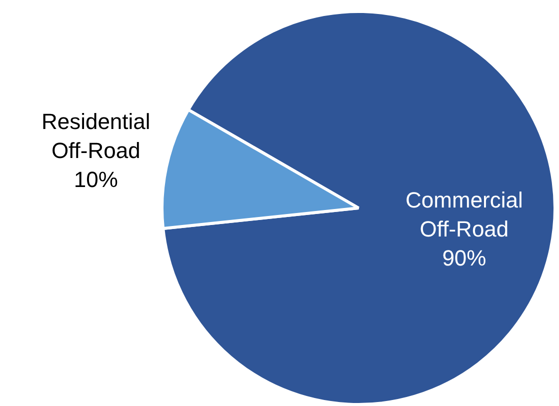 The width and height of the screenshot is (559, 406). I want to click on slice-label: Commercial Off-Road, so click(464, 215).